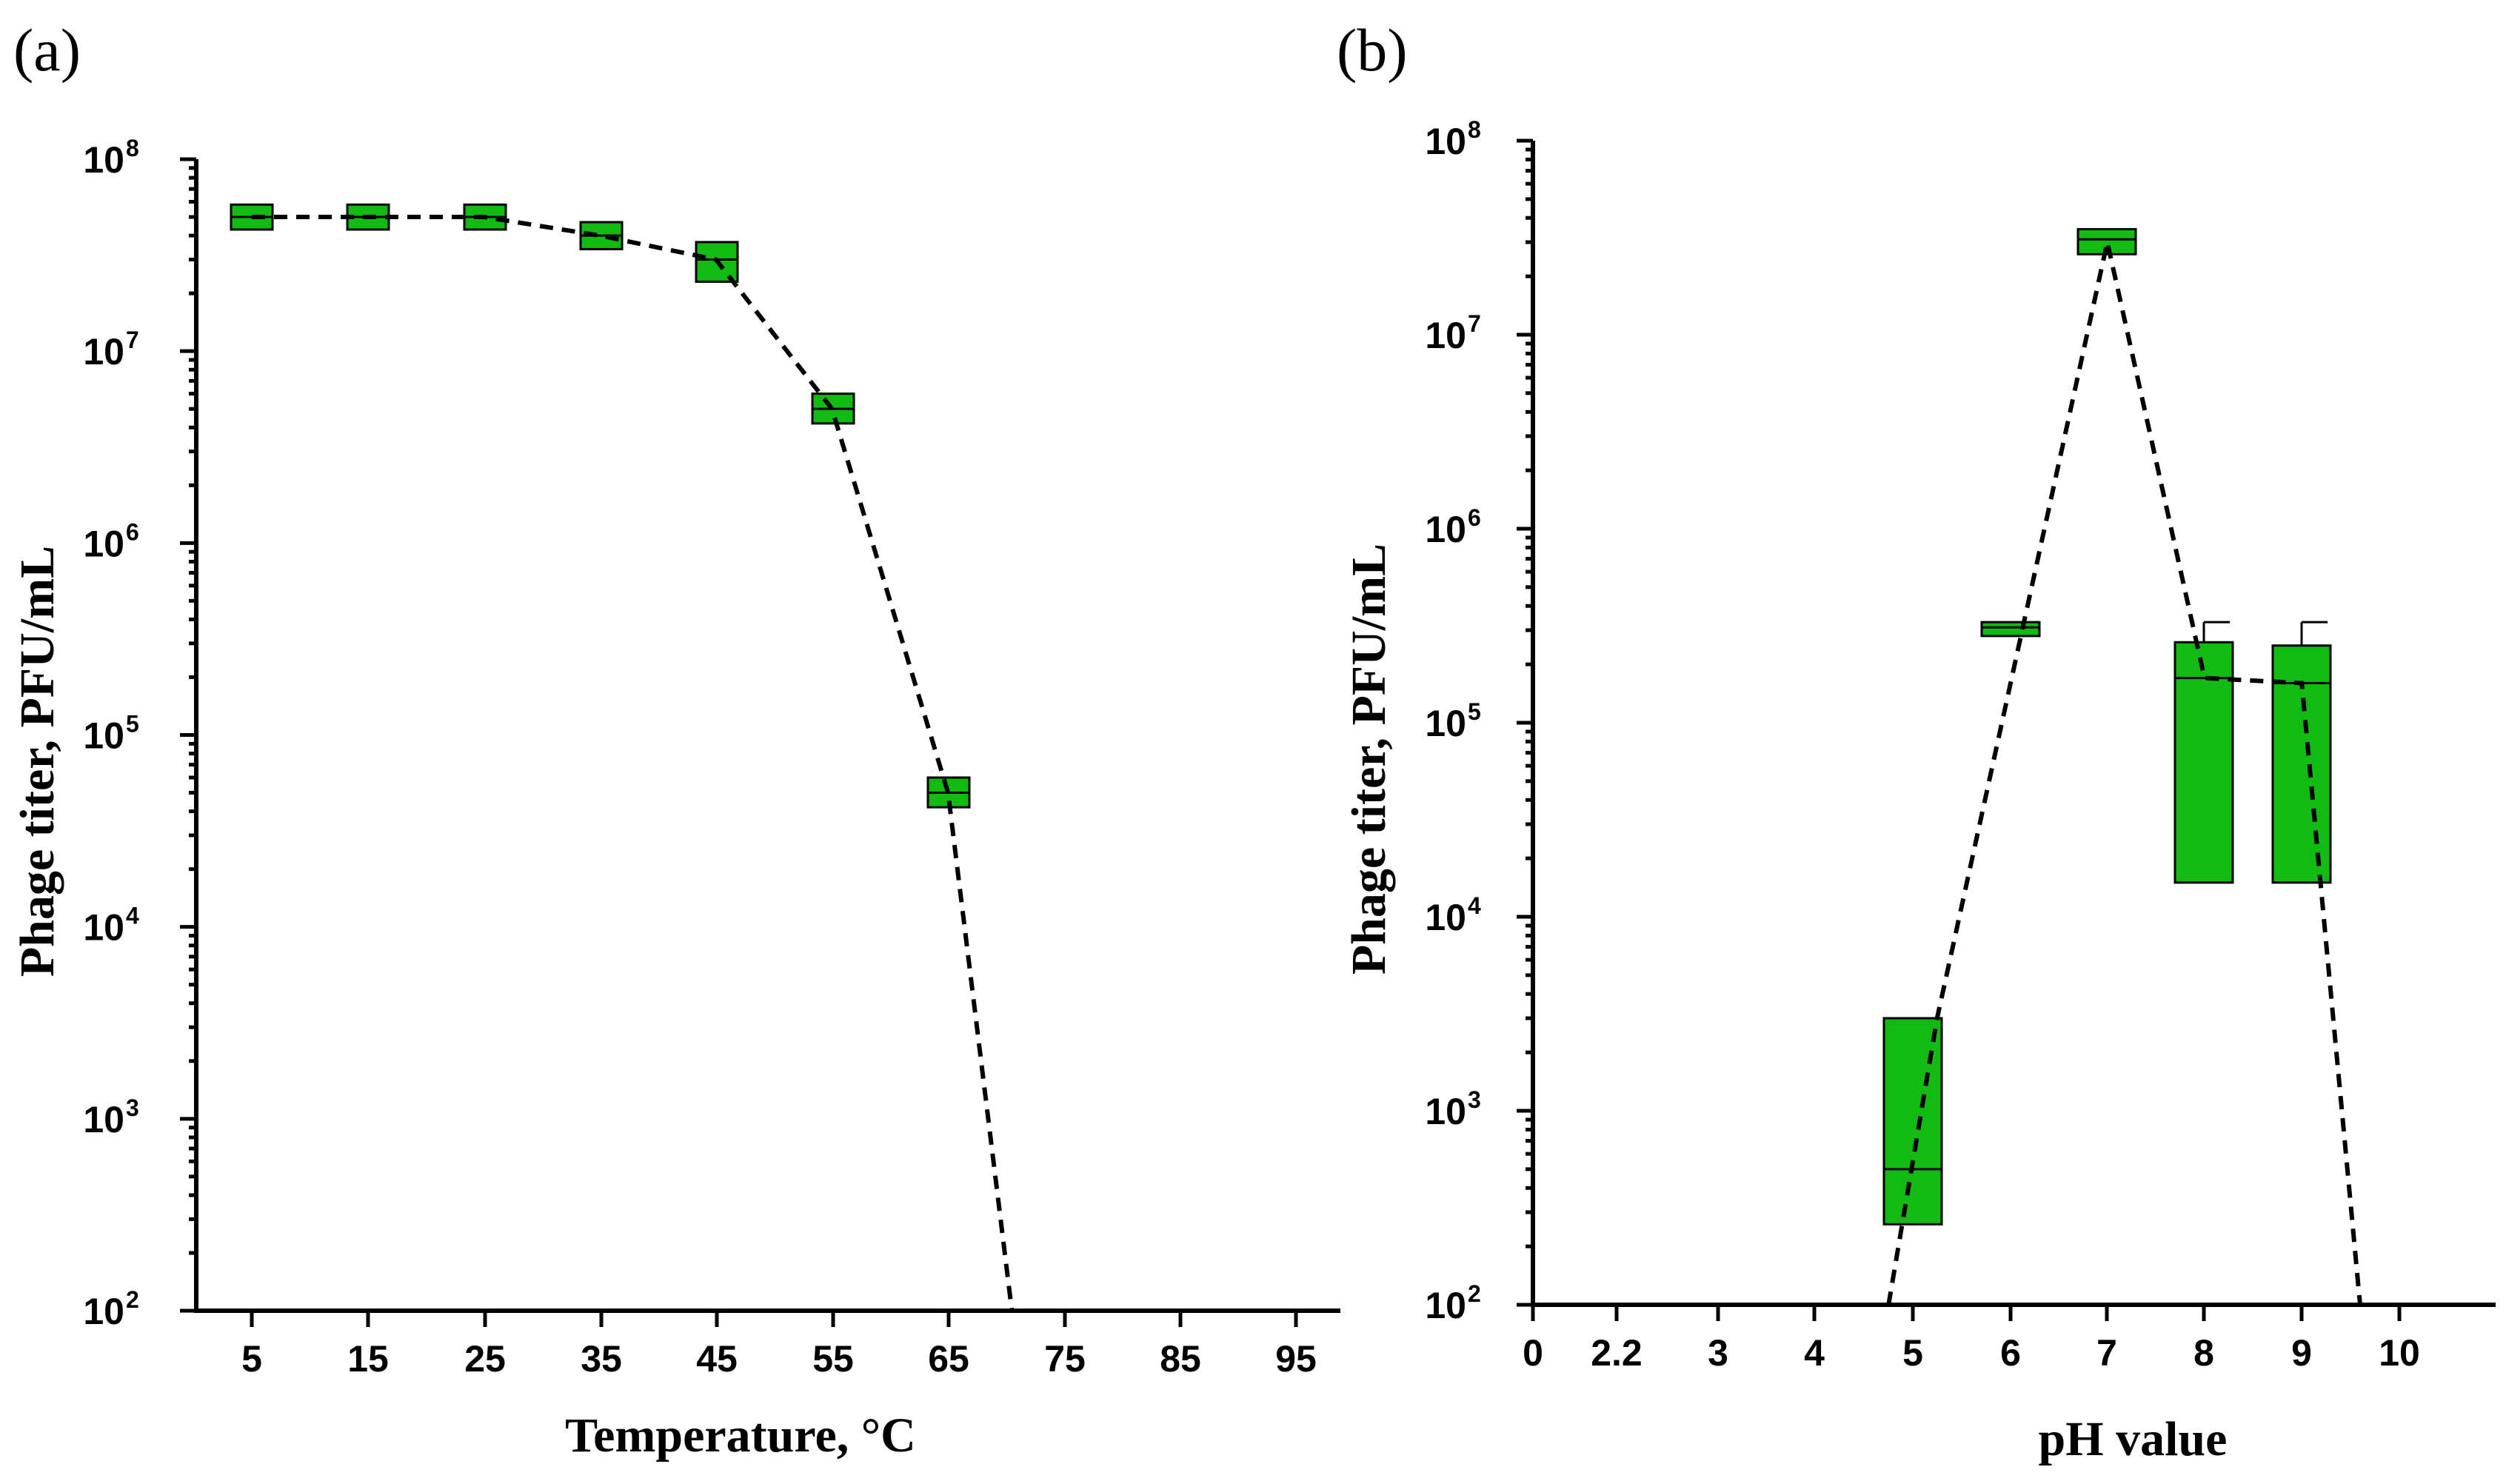 This screenshot has height=1484, width=2506. Describe the element at coordinates (368, 1359) in the screenshot. I see `x-tick-label: 15` at that location.